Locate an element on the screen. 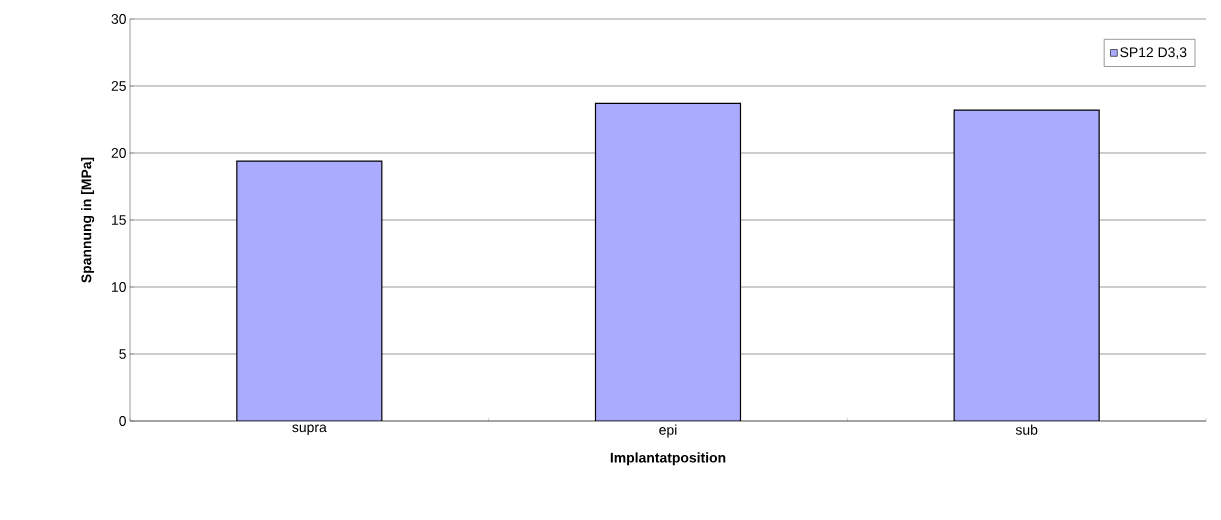 The height and width of the screenshot is (520, 1221). x-tick-label: epi is located at coordinates (668, 431).